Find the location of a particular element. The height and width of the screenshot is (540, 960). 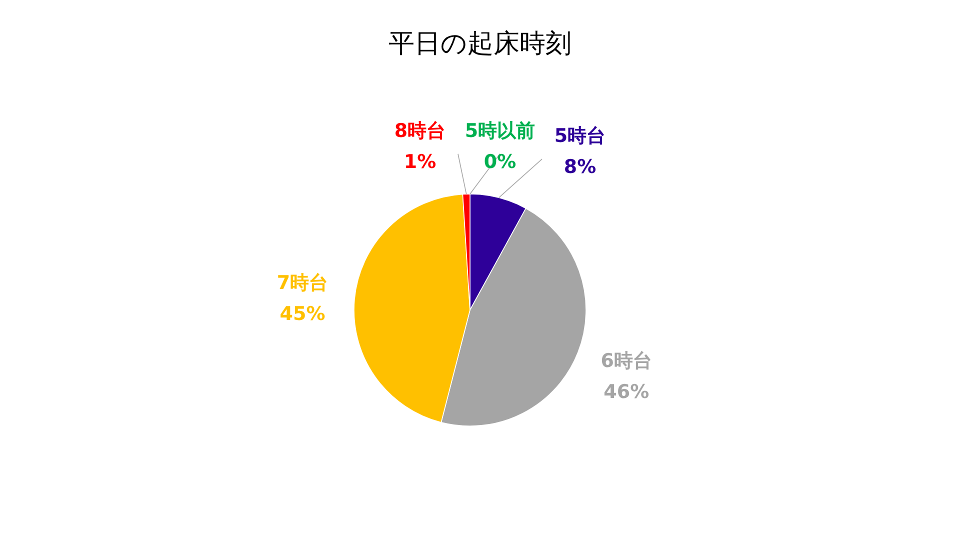

slice-label: 7時台 is located at coordinates (302, 283).